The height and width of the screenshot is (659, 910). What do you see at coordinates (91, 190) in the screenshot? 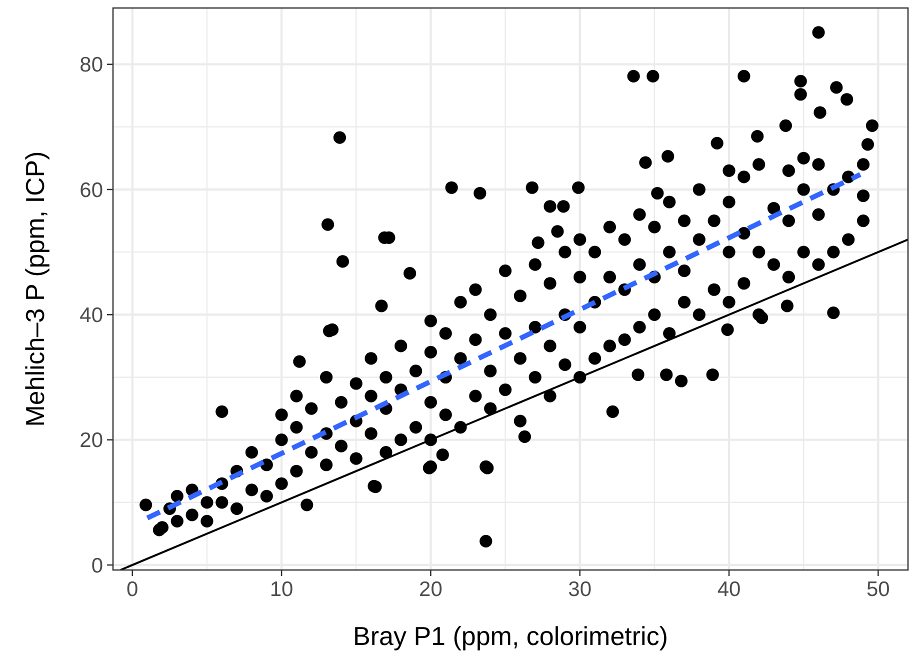
I see `y-tick-label: 60` at bounding box center [91, 190].